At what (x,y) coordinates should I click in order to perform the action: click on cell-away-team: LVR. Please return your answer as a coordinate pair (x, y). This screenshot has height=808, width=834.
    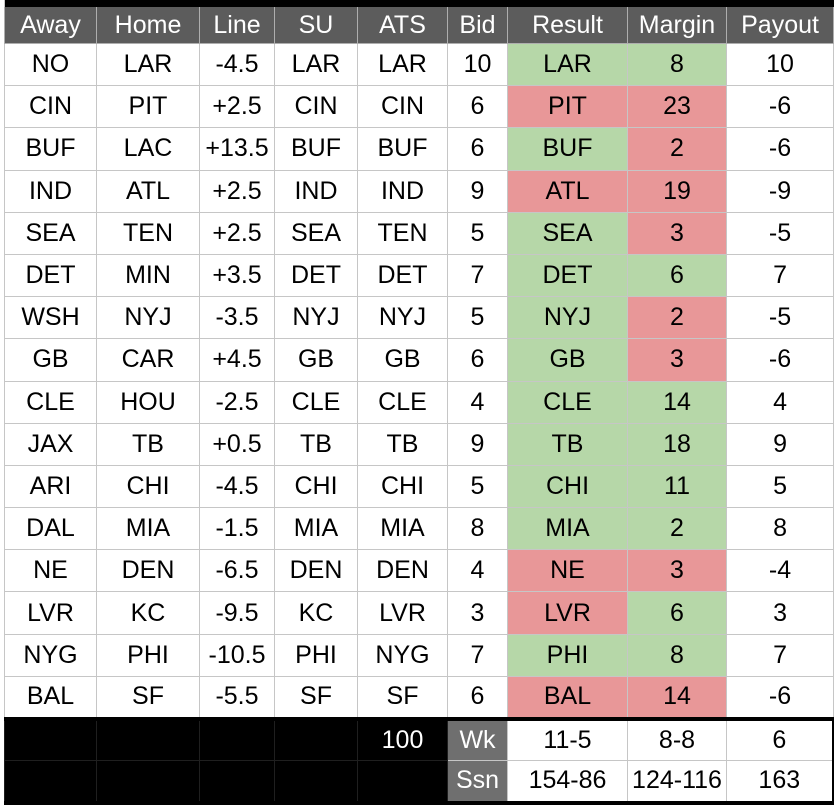
    Looking at the image, I should click on (50, 613).